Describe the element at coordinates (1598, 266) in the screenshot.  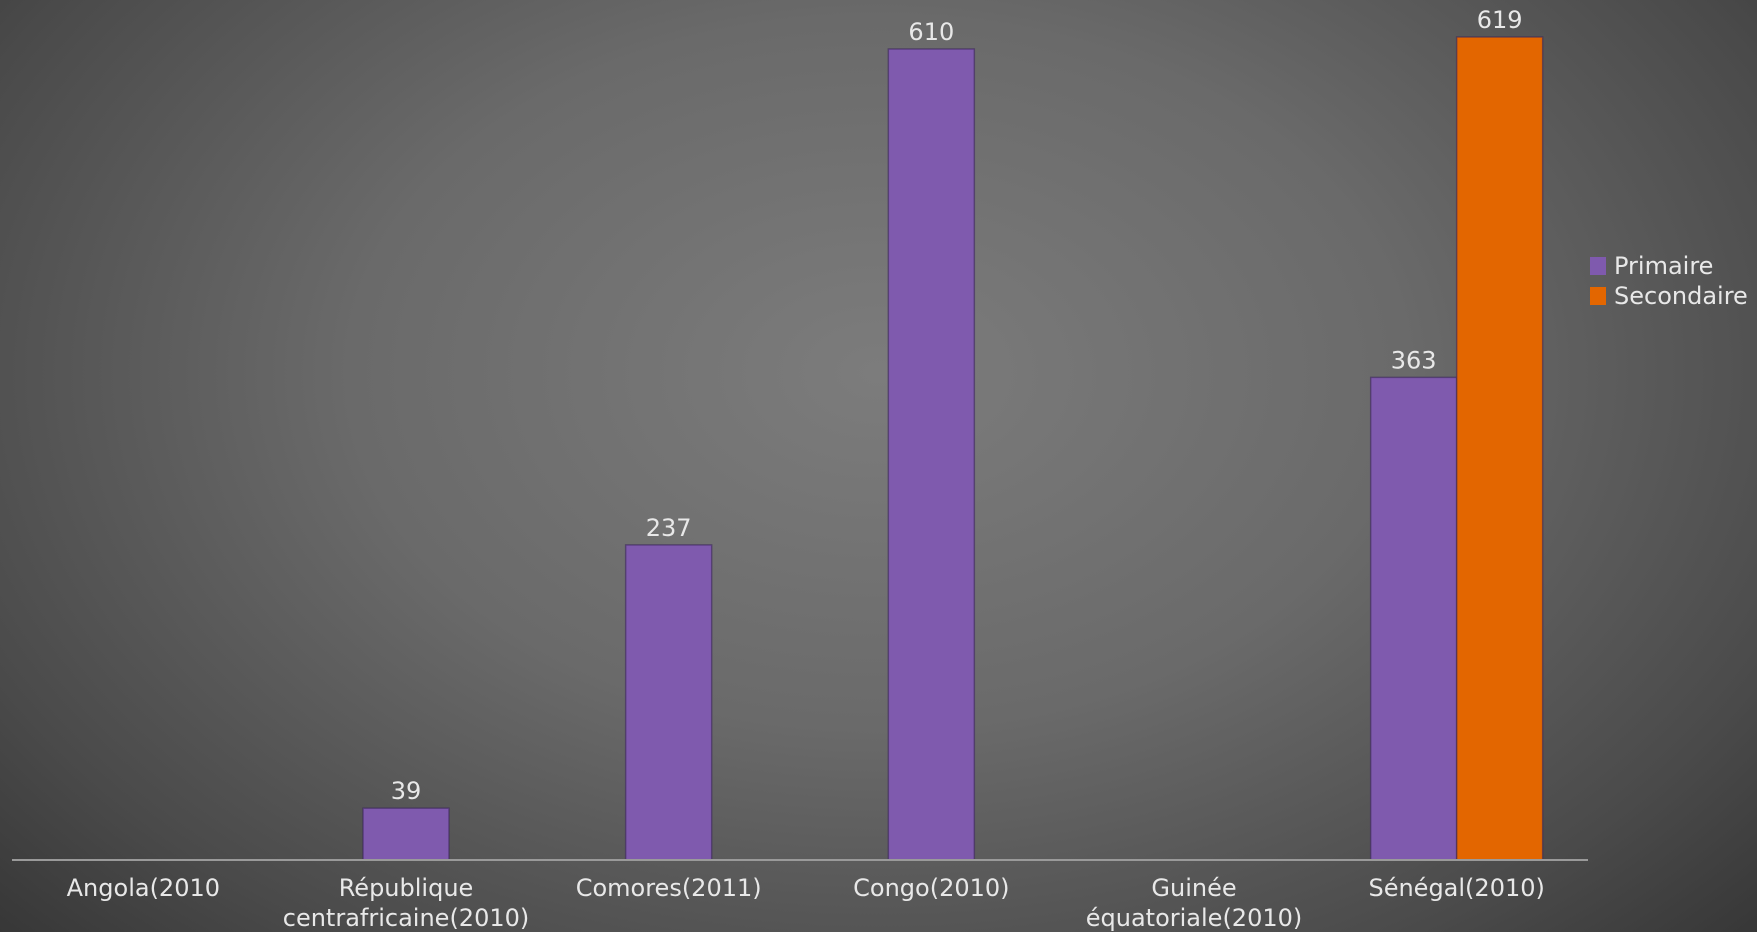
I see `legend-swatch-primaire` at that location.